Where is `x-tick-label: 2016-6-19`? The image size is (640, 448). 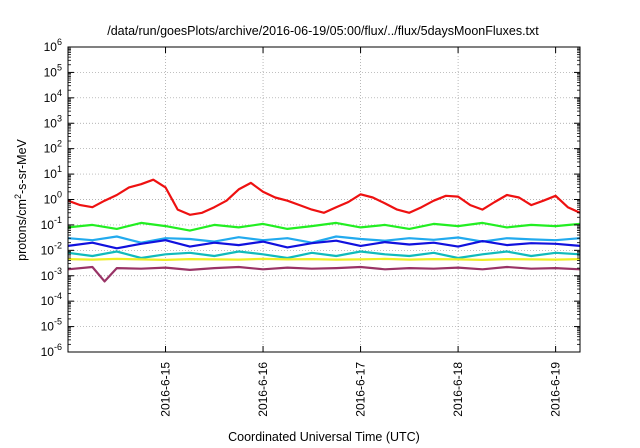 x-tick-label: 2016-6-19 is located at coordinates (556, 389).